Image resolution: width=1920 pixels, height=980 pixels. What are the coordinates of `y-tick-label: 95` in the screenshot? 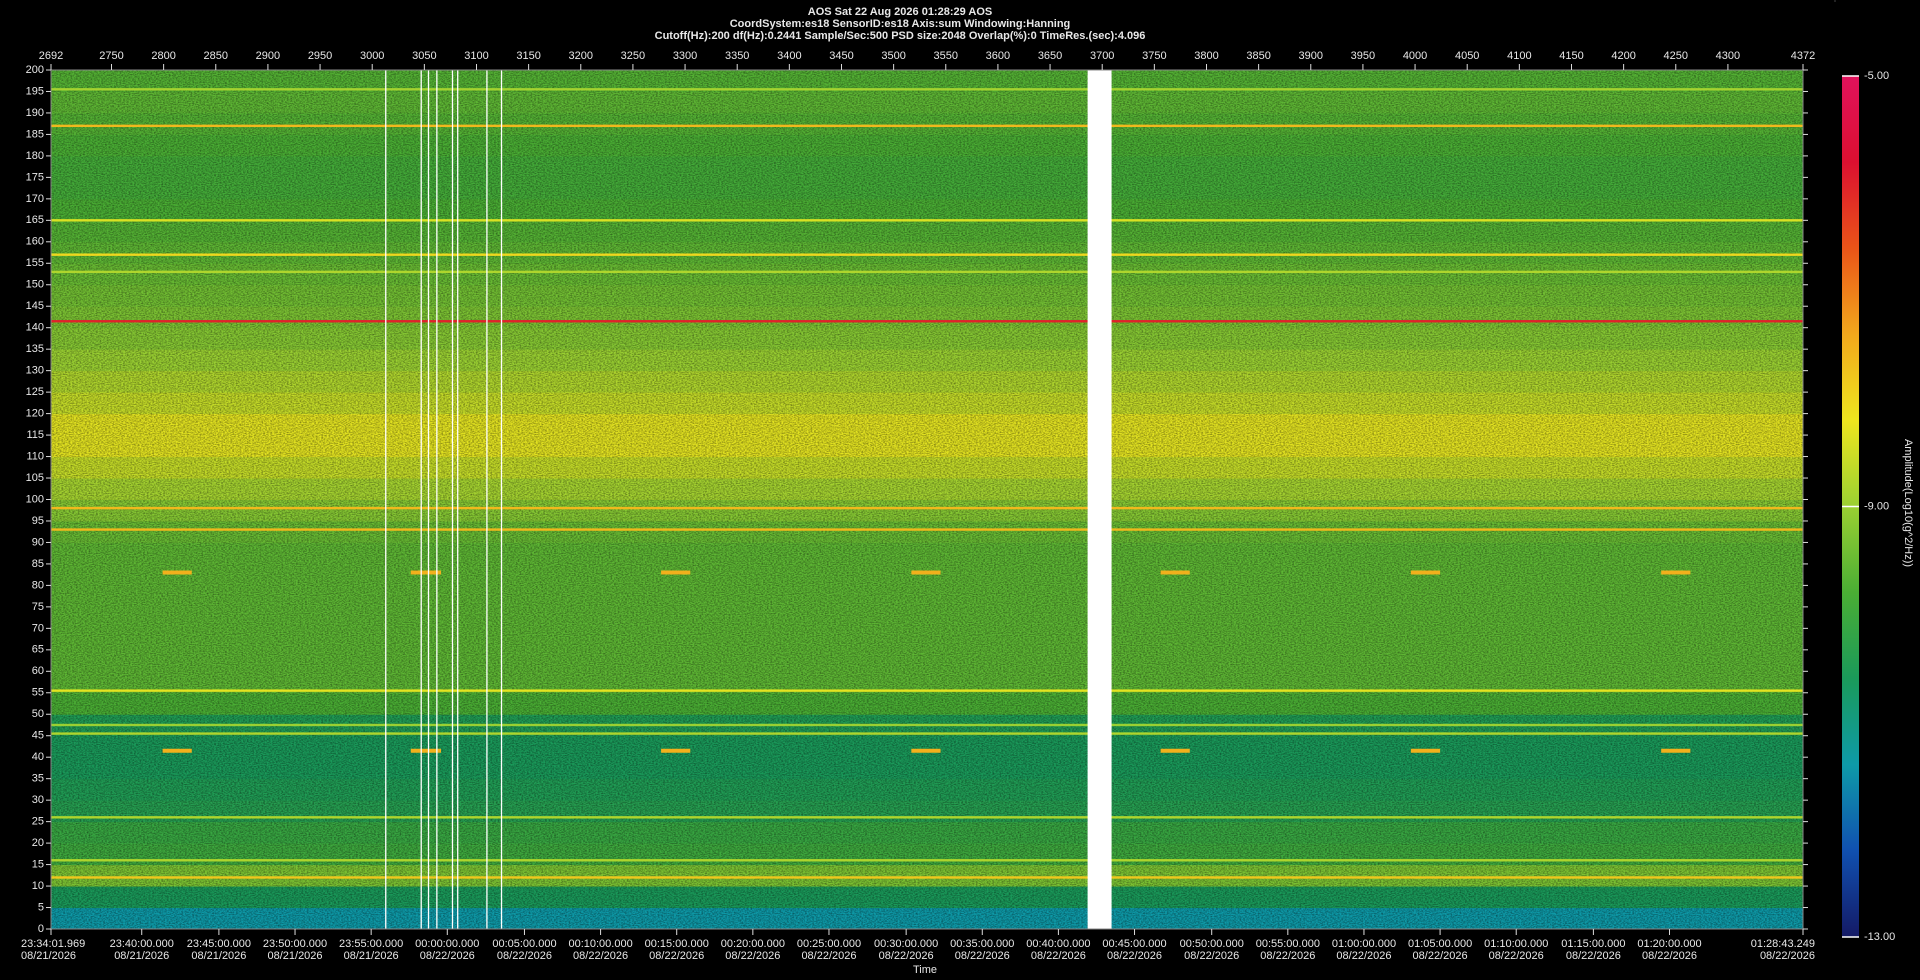 It's located at (38, 521).